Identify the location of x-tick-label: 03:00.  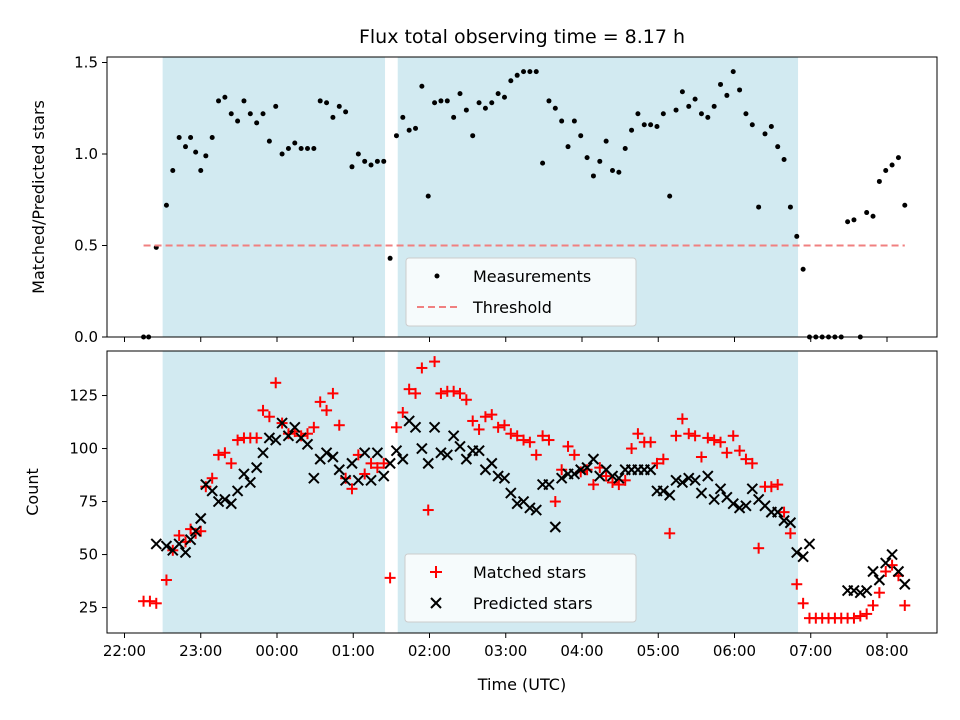
(505, 651).